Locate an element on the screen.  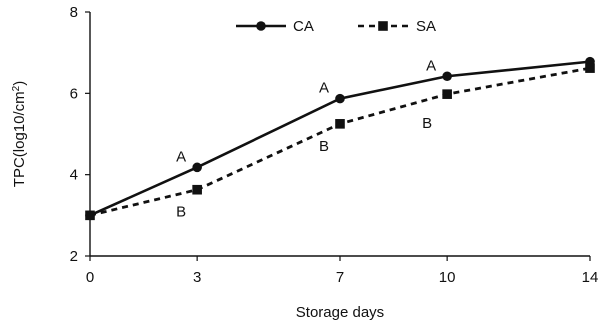
legend-label-ca: CA is located at coordinates (303, 26).